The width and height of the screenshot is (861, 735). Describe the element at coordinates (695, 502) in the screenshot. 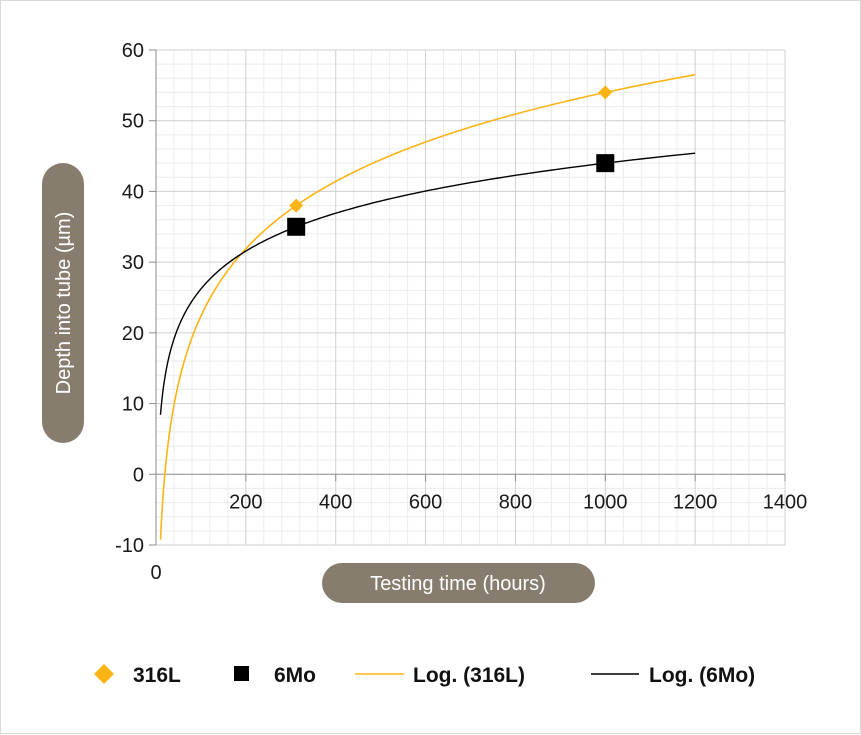

I see `x-tick-label: 1200` at that location.